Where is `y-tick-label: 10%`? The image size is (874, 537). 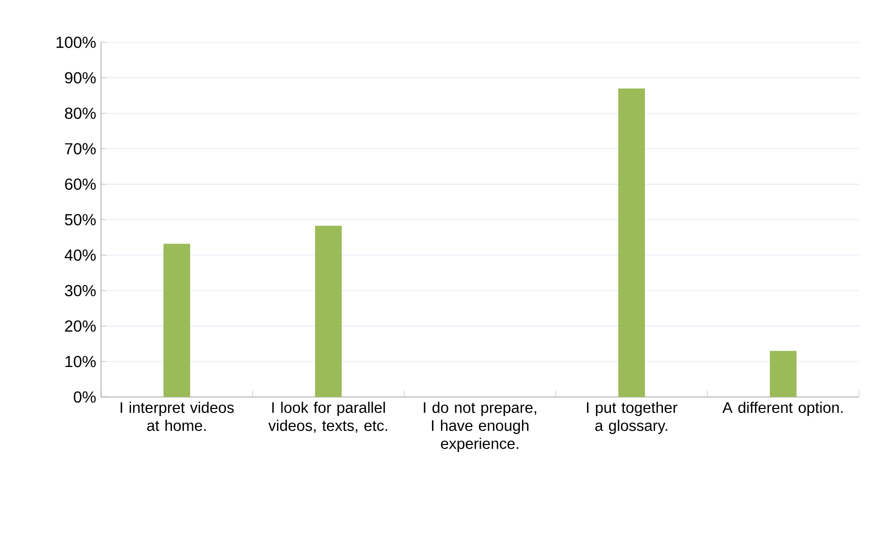
y-tick-label: 10% is located at coordinates (80, 362).